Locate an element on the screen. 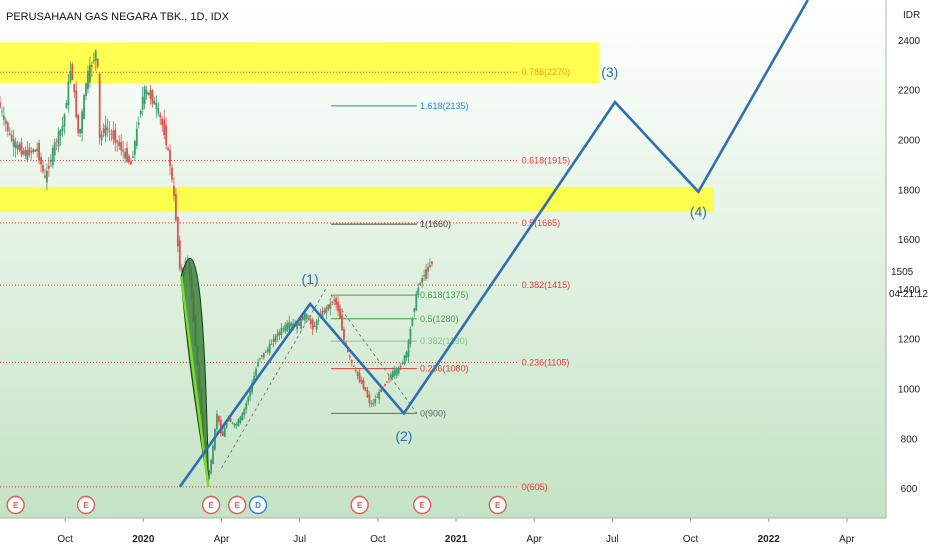  x-tick-label: Jul is located at coordinates (299, 539).